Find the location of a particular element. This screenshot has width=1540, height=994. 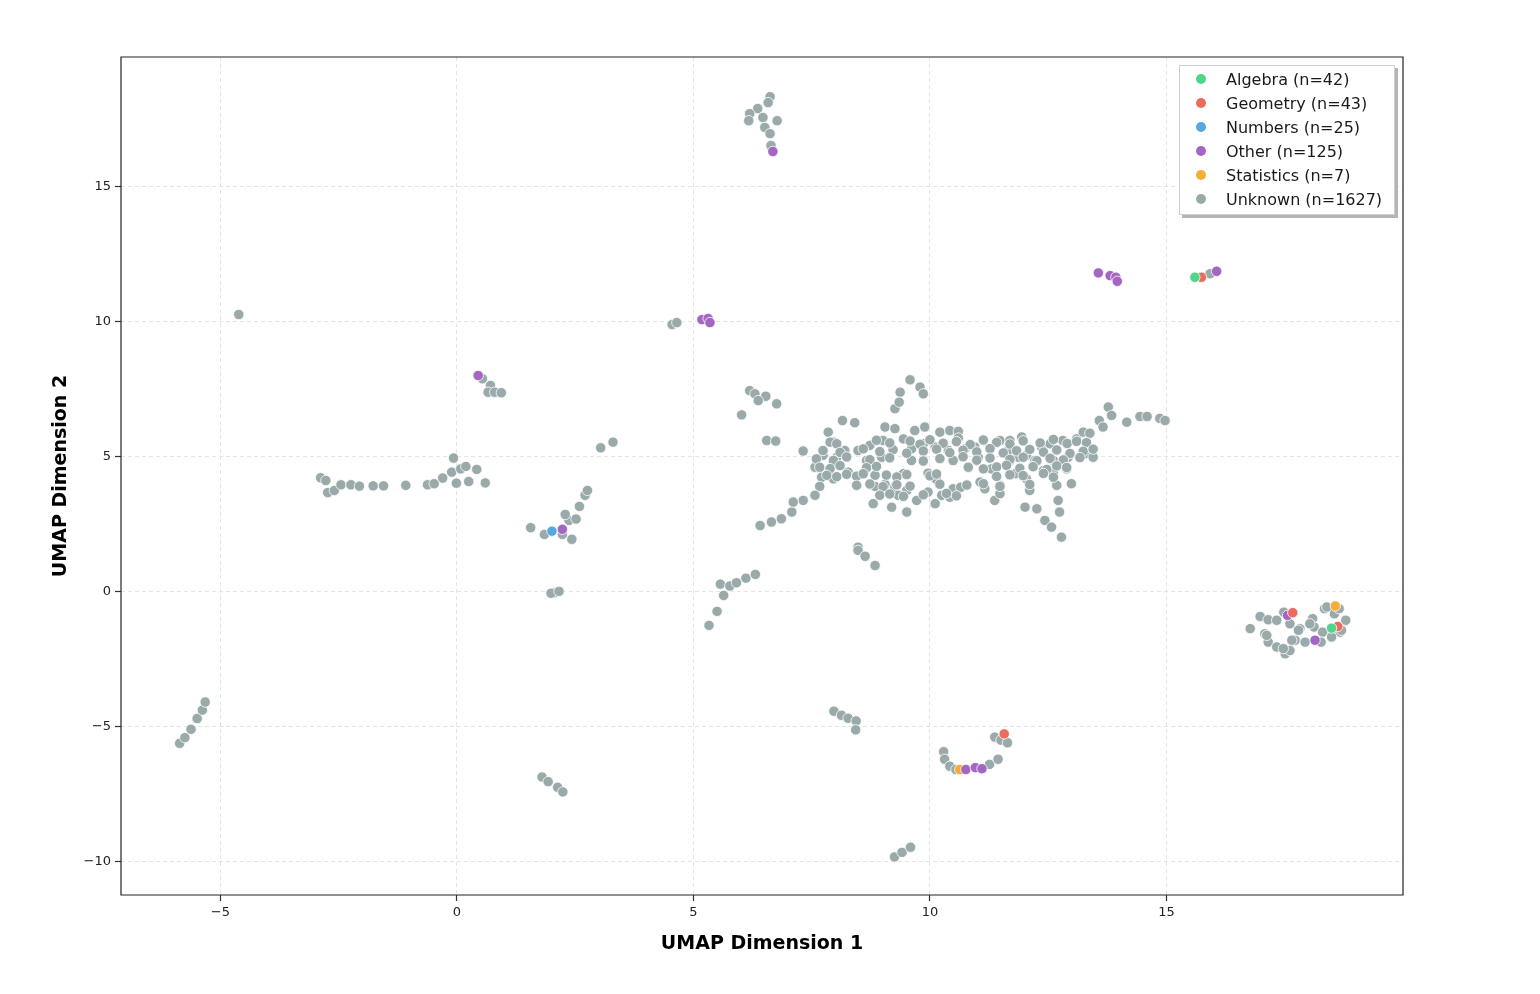

y-tick-label: −10 is located at coordinates (97, 860).